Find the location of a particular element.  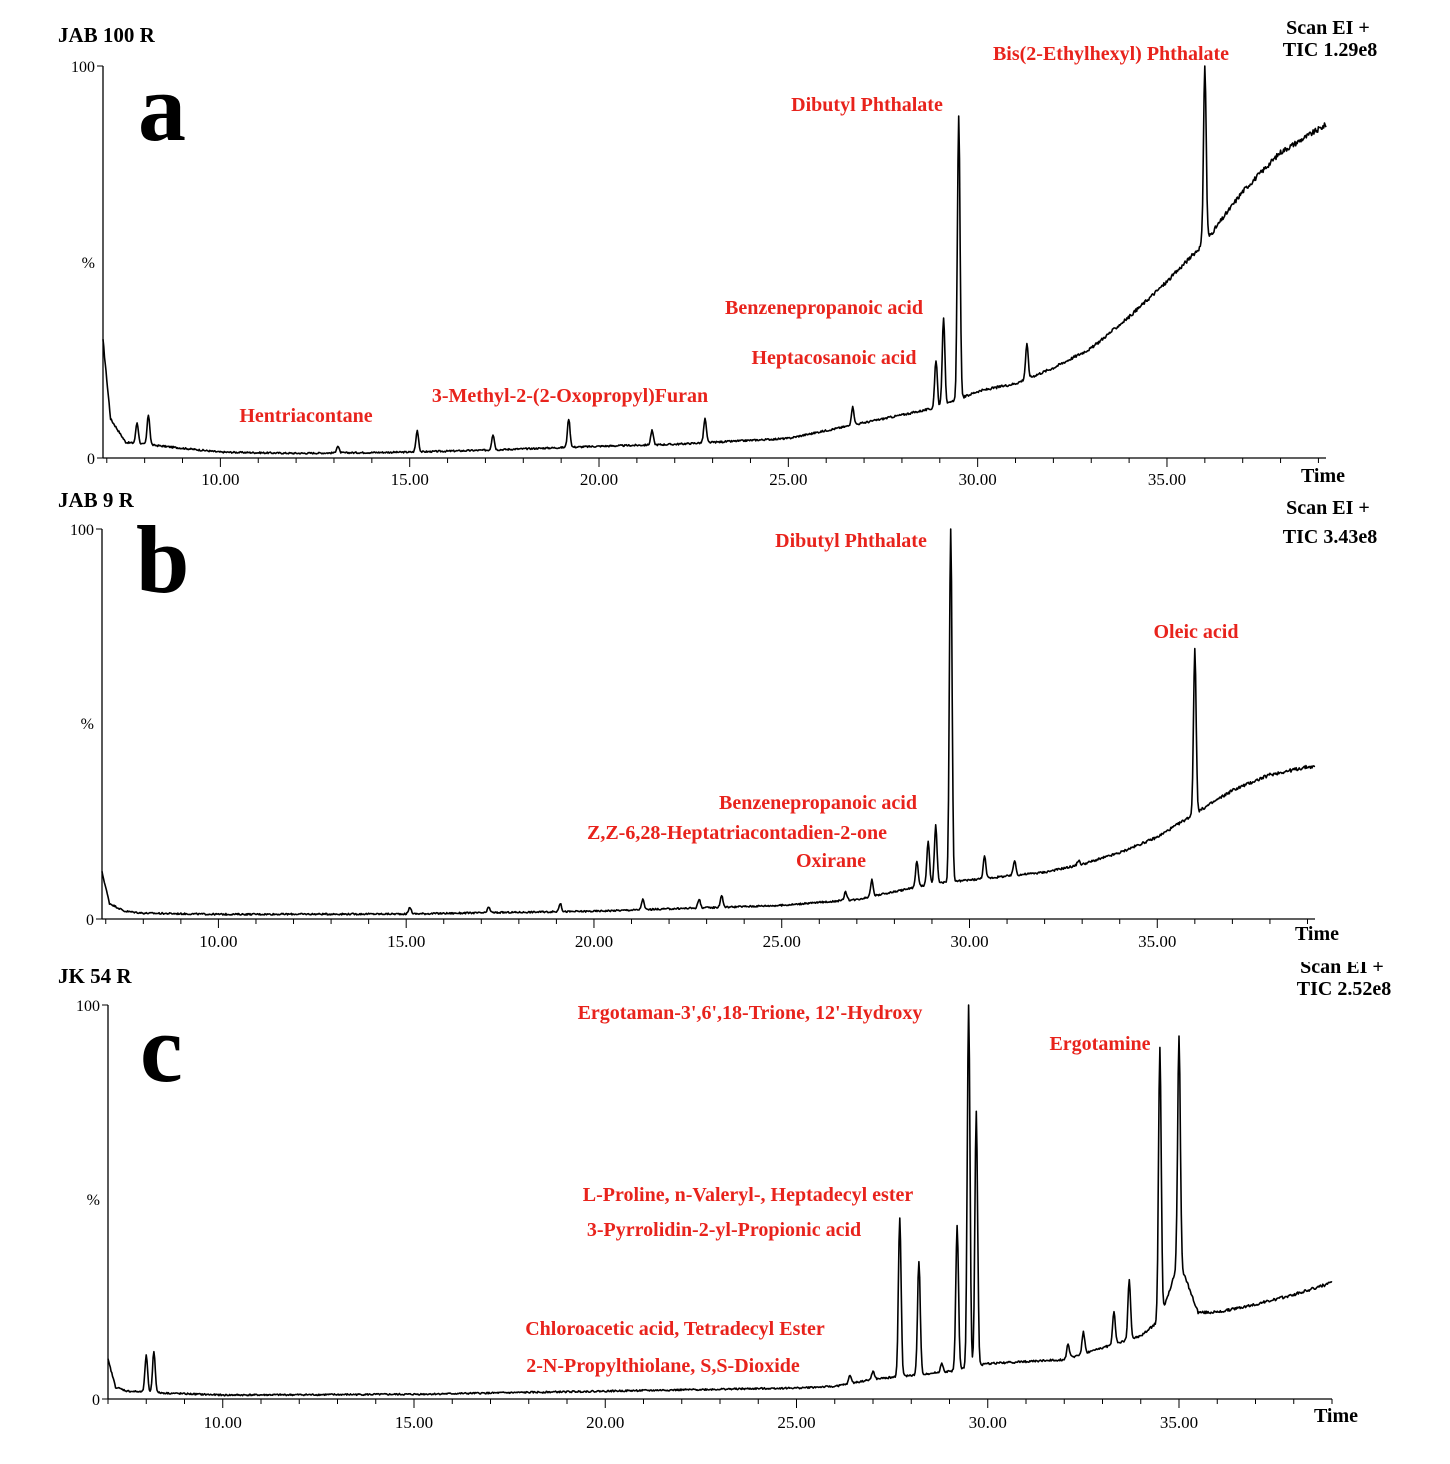

y-label-100-b: 100 is located at coordinates (82, 530).